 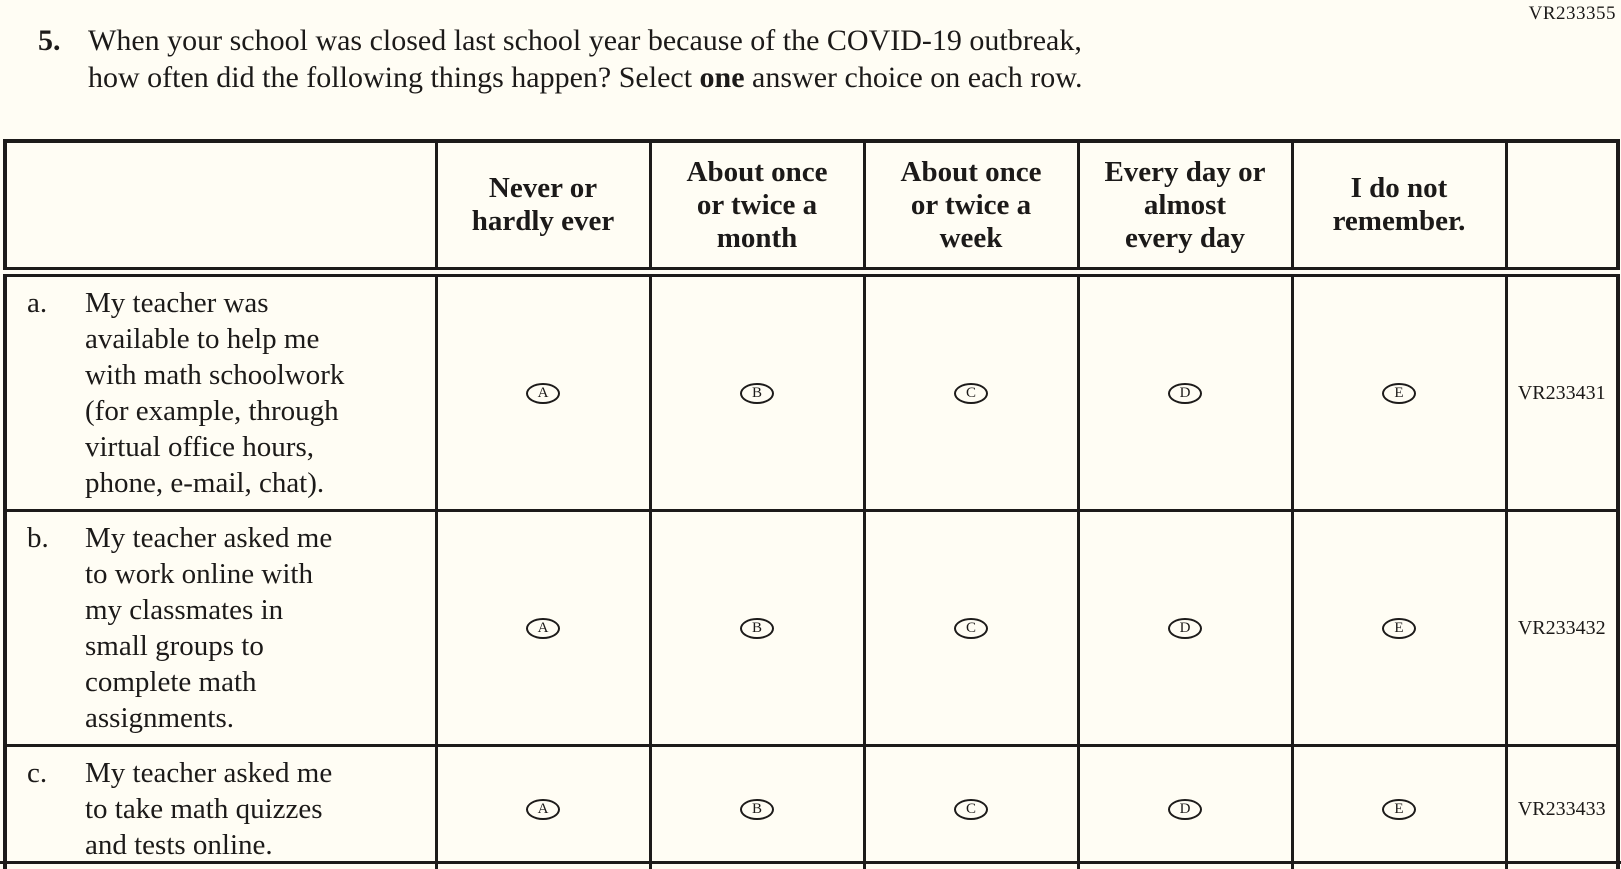 I want to click on row-a-item-code: VR233431, so click(x=1562, y=391).